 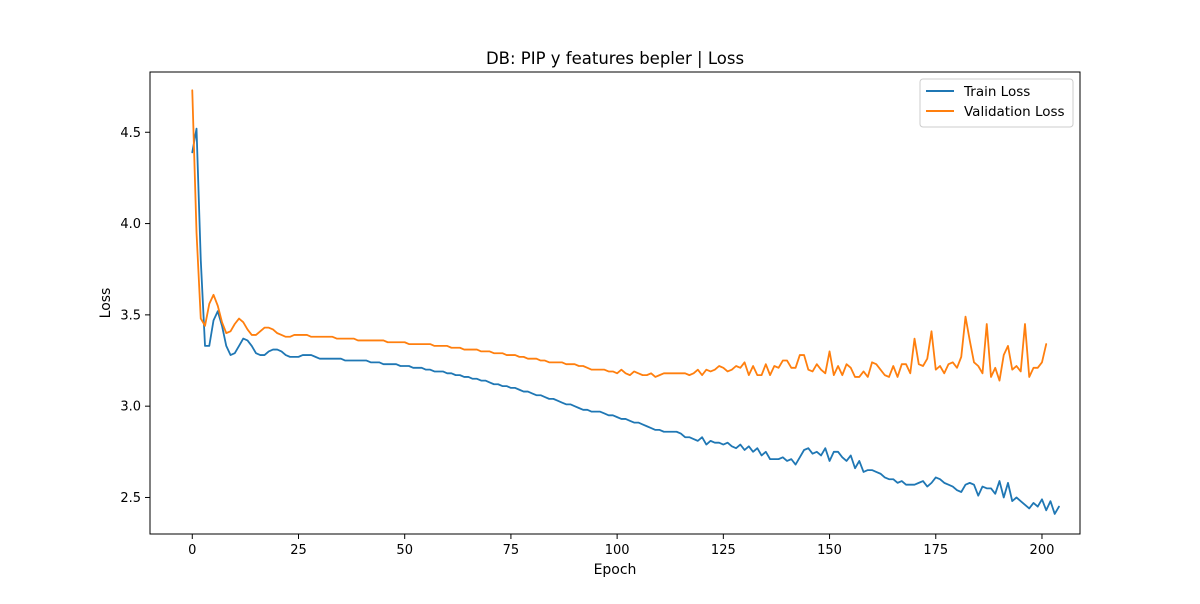 What do you see at coordinates (1042, 550) in the screenshot?
I see `x-tick-label: 200` at bounding box center [1042, 550].